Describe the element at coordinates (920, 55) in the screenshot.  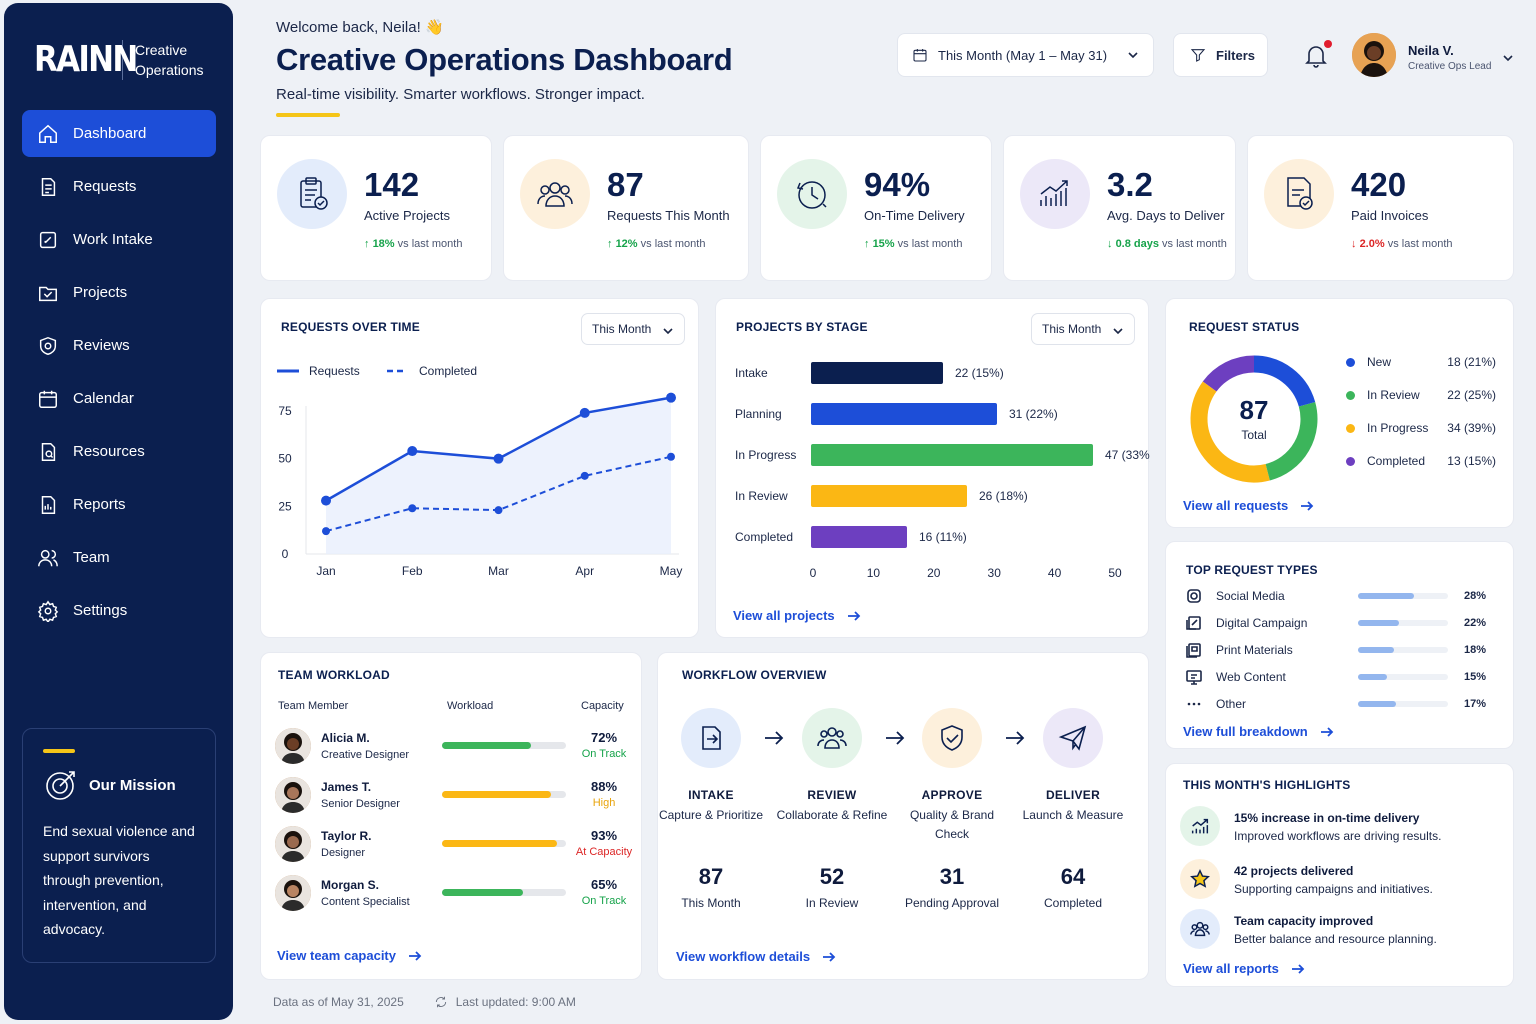
I see `calendar-icon` at that location.